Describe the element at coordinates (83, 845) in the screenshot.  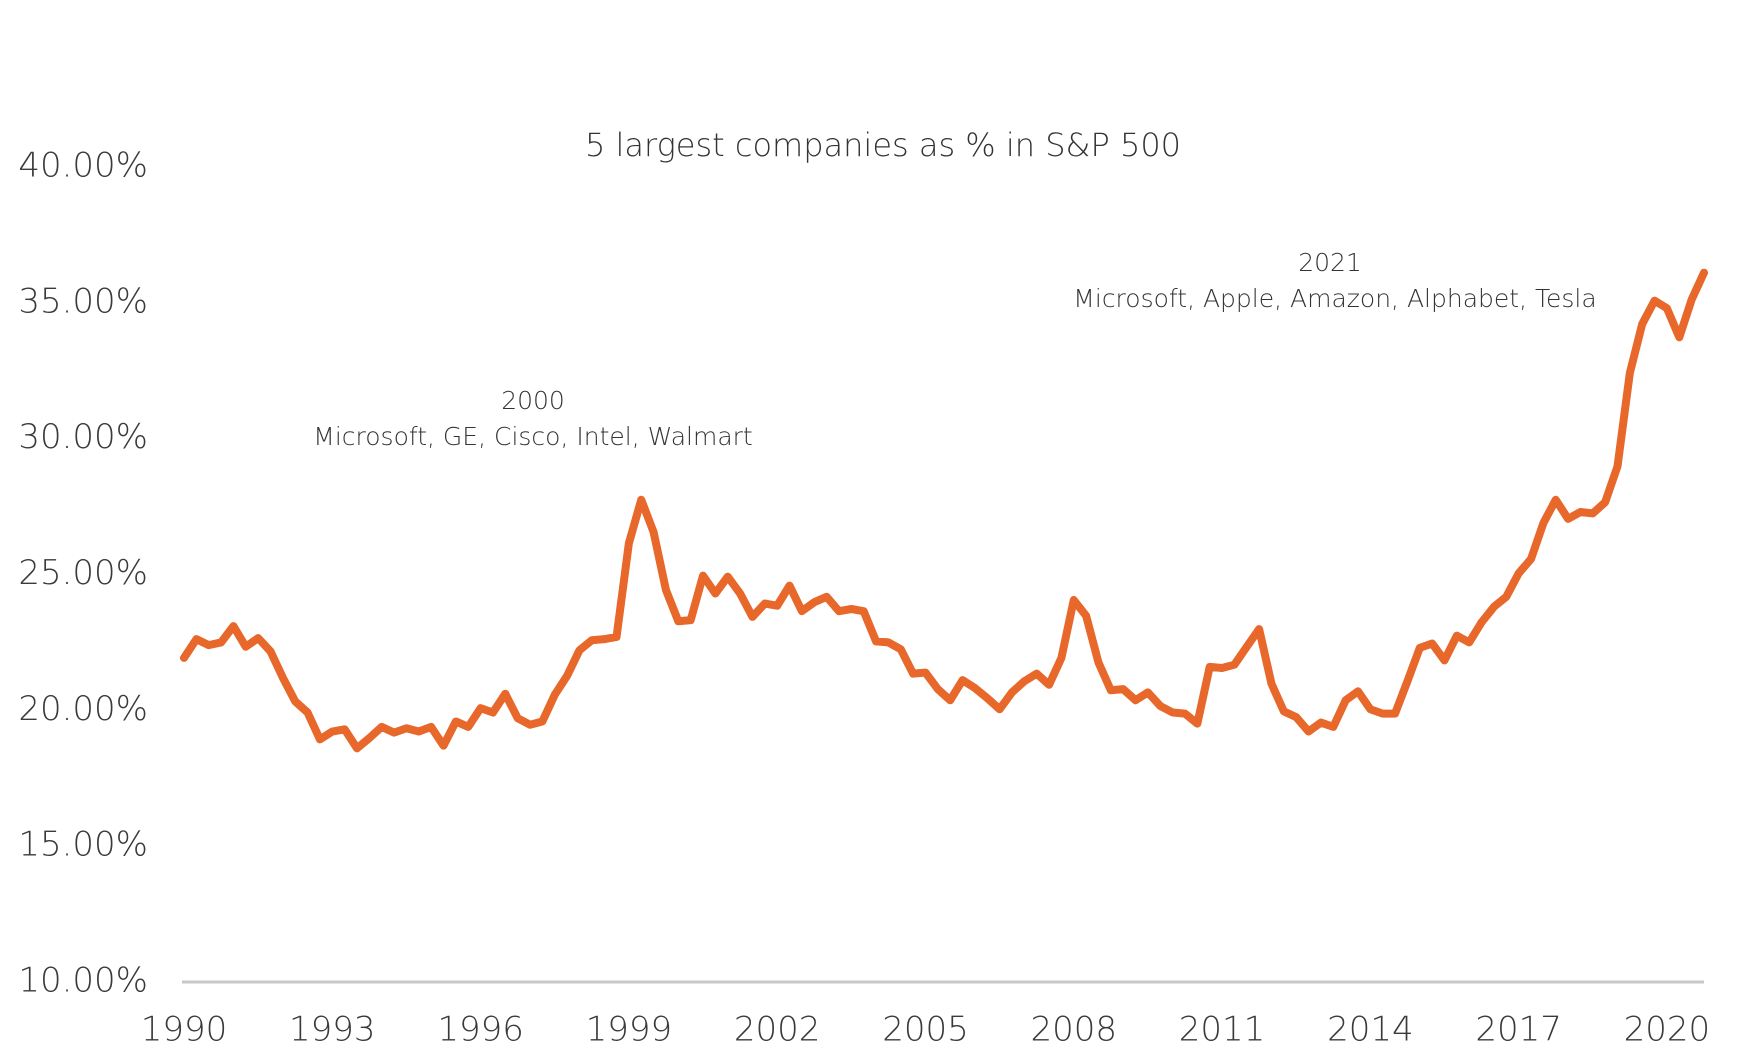
I see `y-tick-label: 15.00%` at that location.